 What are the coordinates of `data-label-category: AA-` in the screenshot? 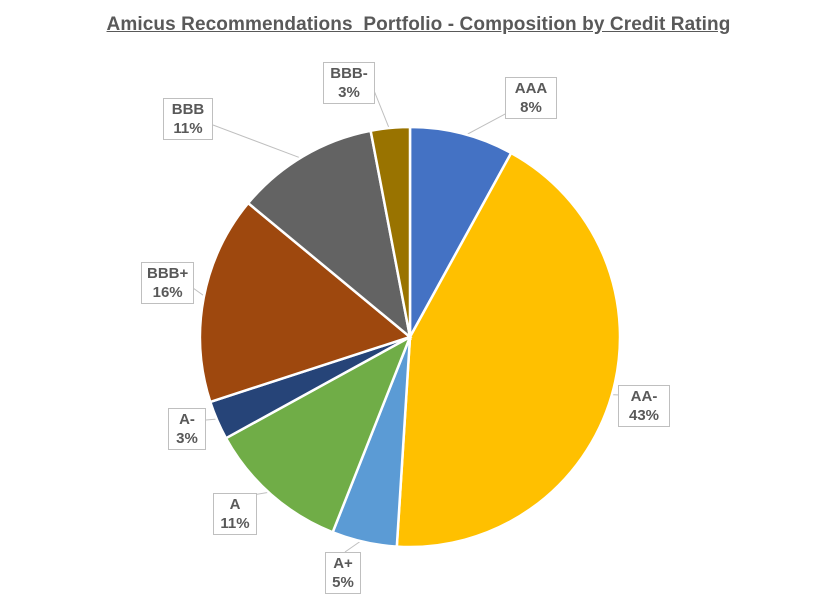 It's located at (644, 396).